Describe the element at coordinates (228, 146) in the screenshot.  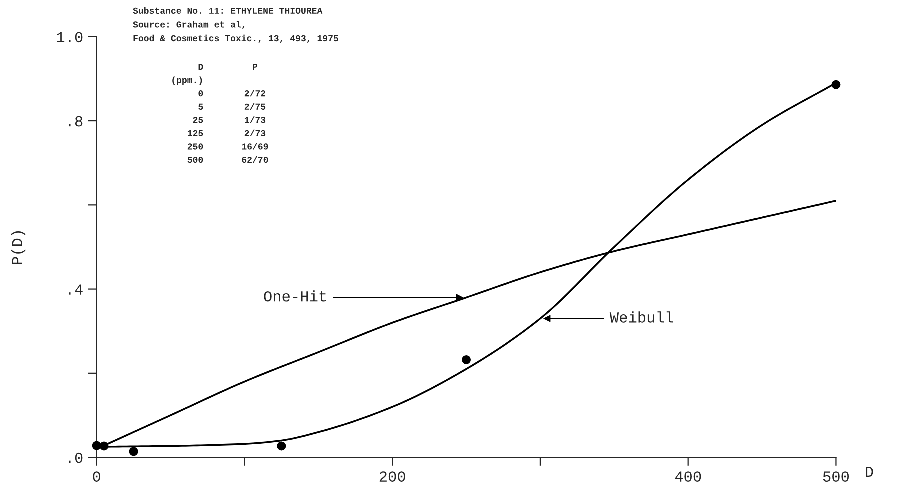
I see `text: 250 16/69` at that location.